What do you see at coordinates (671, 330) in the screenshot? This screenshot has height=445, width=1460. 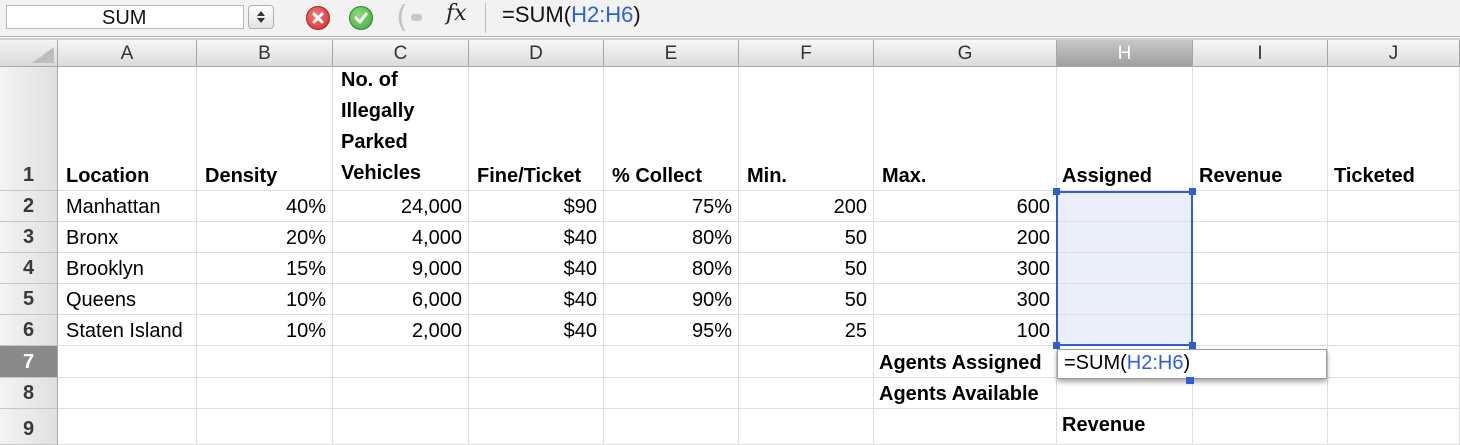 I see `cell-collect: 95%` at bounding box center [671, 330].